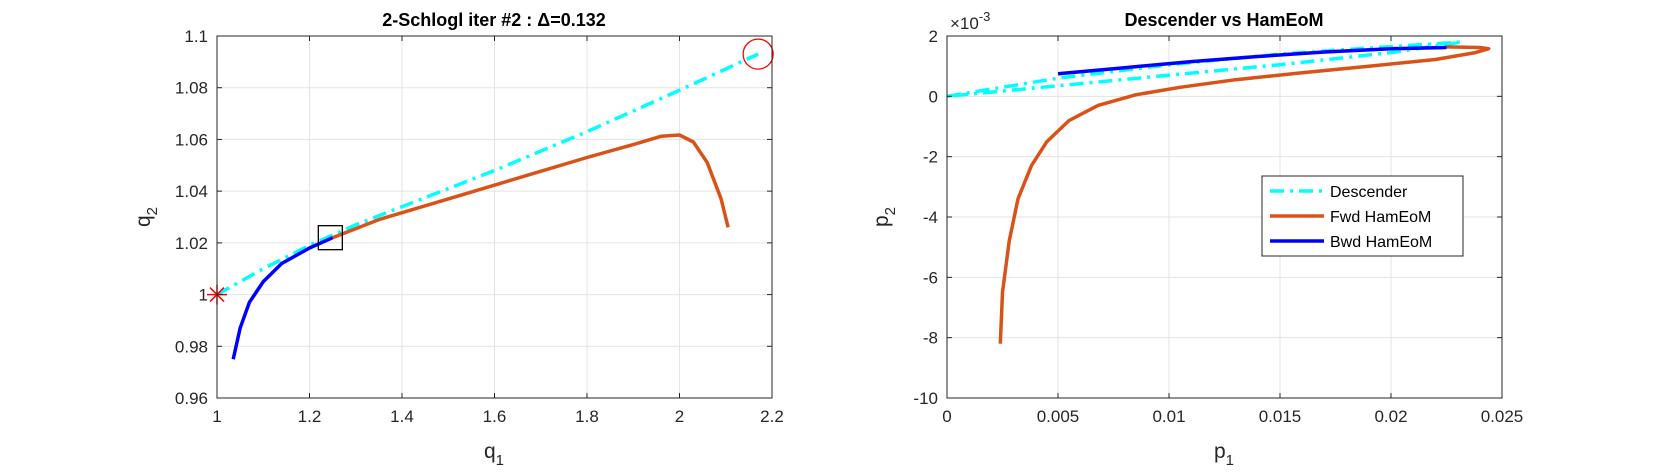  What do you see at coordinates (587, 416) in the screenshot?
I see `x-tick-label: 1.8` at bounding box center [587, 416].